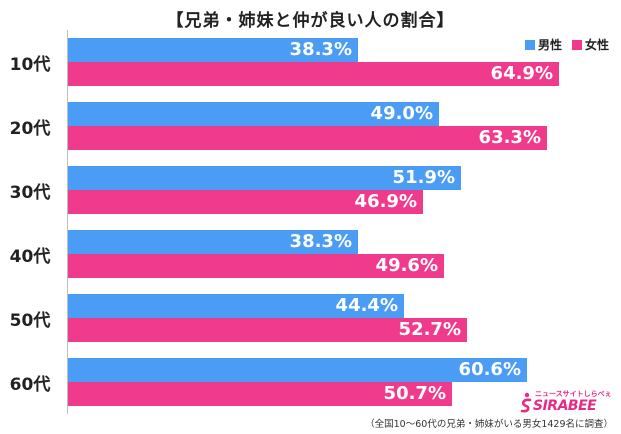 This screenshot has width=621, height=434. What do you see at coordinates (310, 21) in the screenshot?
I see `chart-title: 【兄弟・姉妹と仲が良い人の割合】` at bounding box center [310, 21].